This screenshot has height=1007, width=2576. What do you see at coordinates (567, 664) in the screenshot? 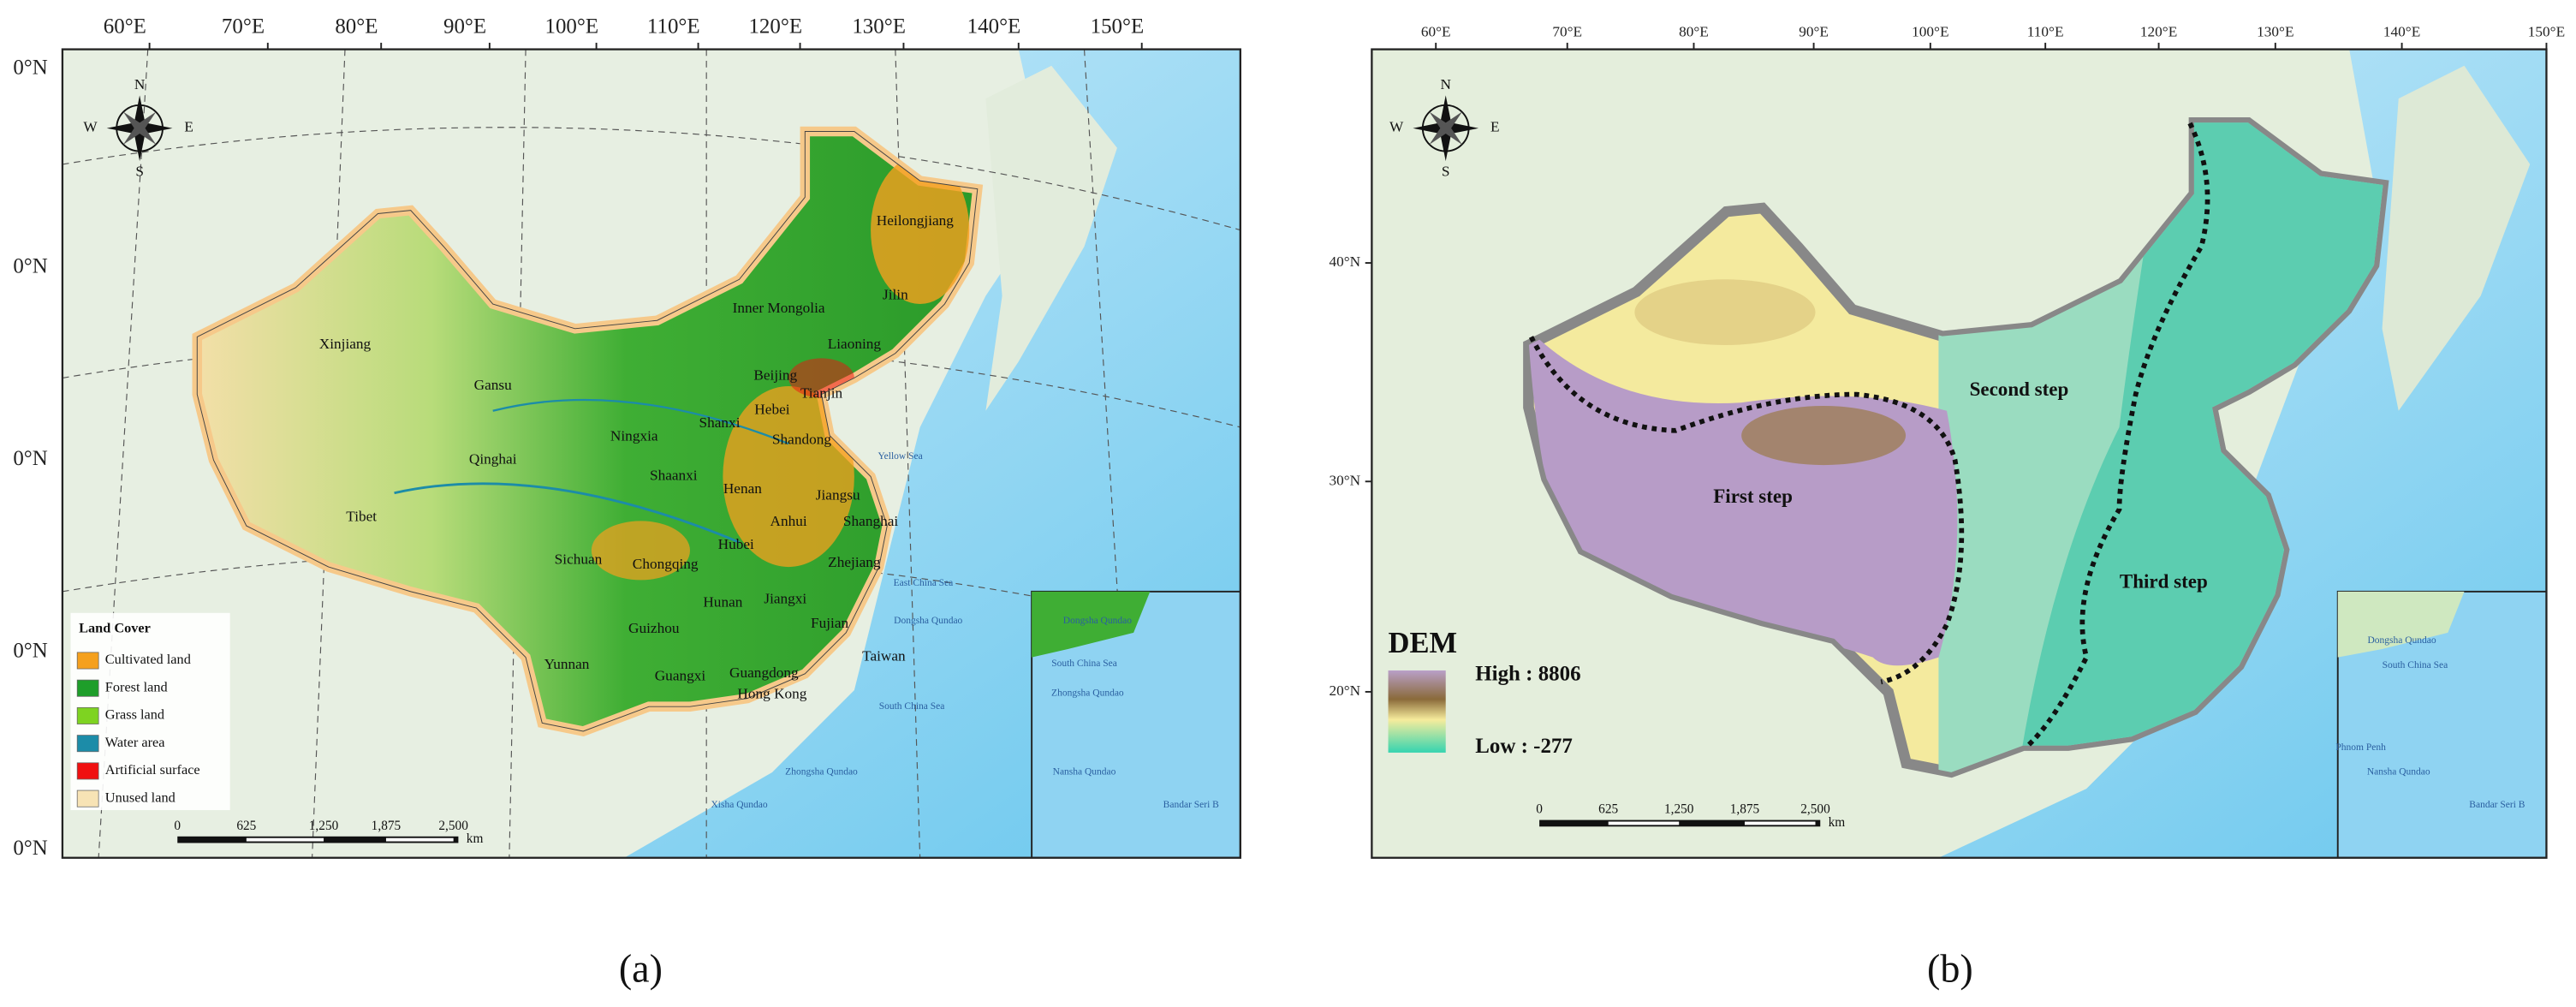
I see `place-label: Yunnan` at bounding box center [567, 664].